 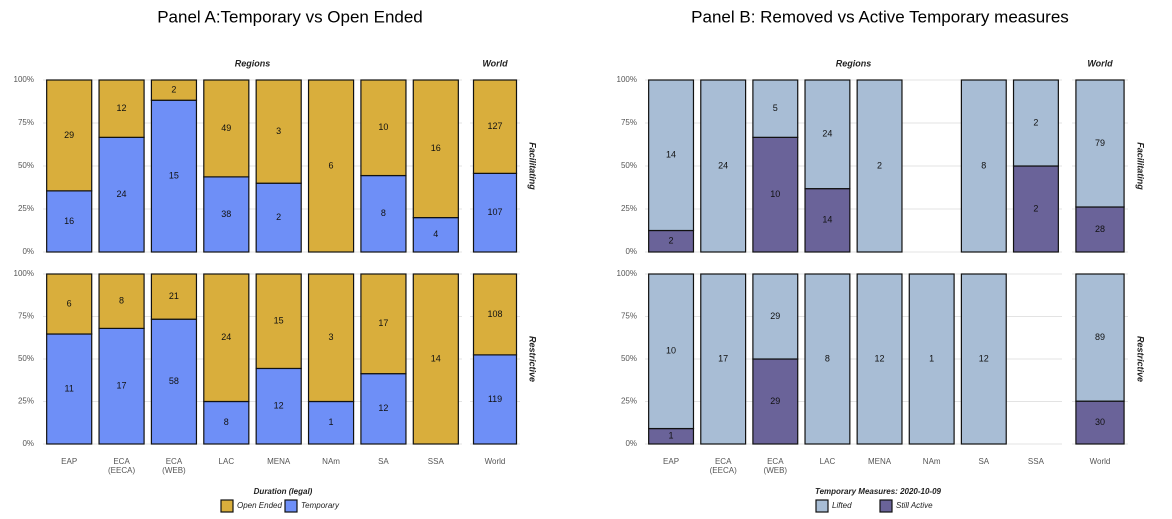 What do you see at coordinates (226, 214) in the screenshot?
I see `value-label: 38` at bounding box center [226, 214].